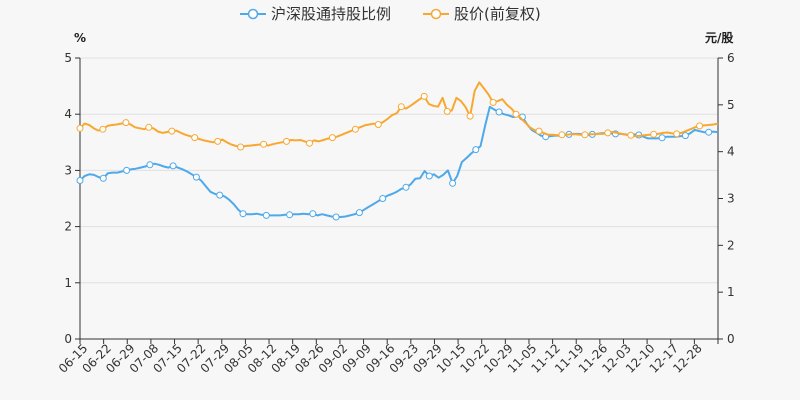 This screenshot has height=400, width=800. I want to click on right-axis-tick-label: 1, so click(731, 292).